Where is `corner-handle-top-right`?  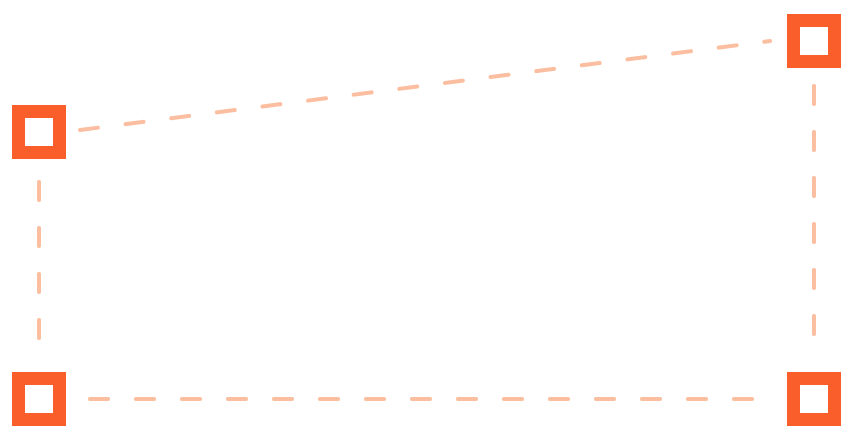
corner-handle-top-right is located at coordinates (814, 41).